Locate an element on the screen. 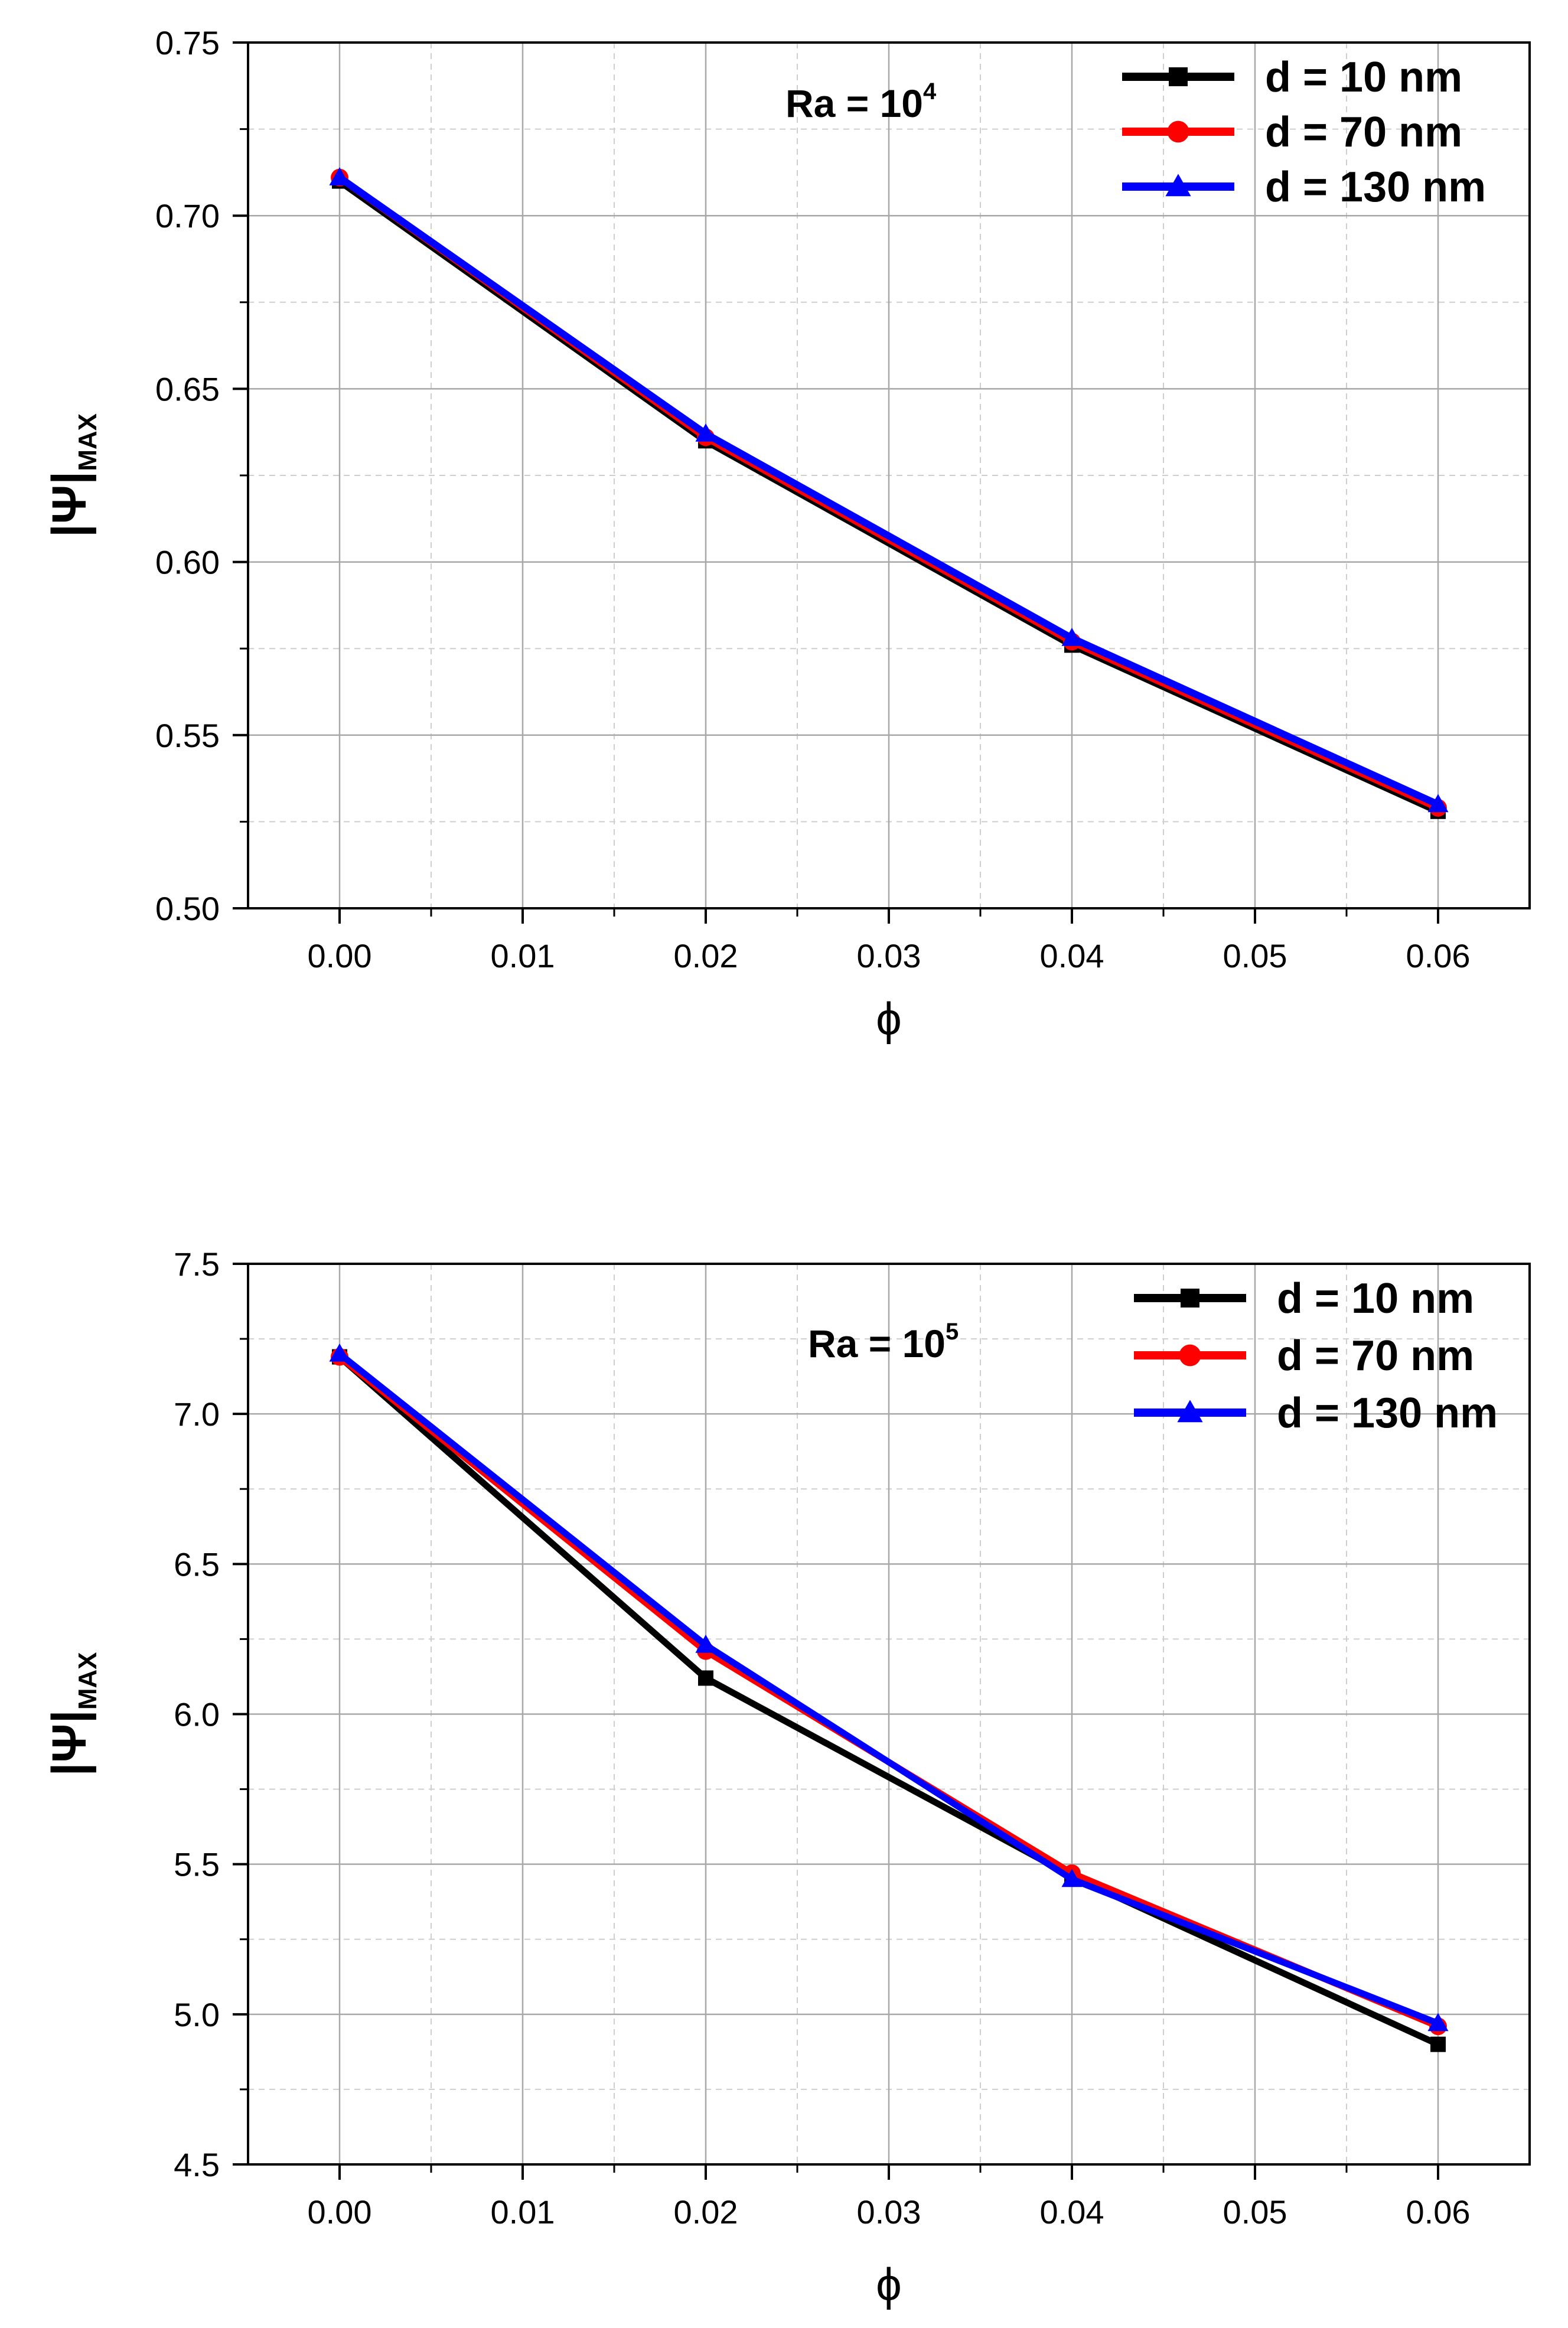  y-tick-label: 0.75 is located at coordinates (187, 42).